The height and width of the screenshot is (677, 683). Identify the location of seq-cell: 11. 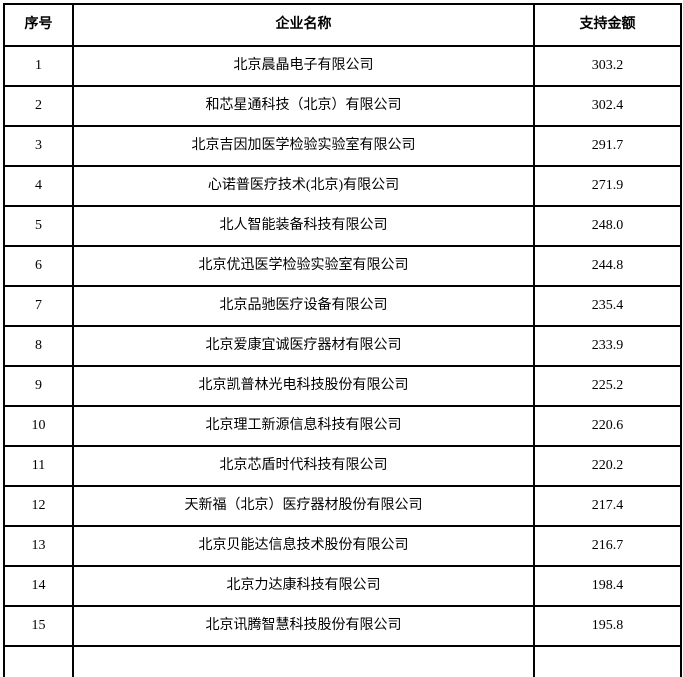
(38, 466).